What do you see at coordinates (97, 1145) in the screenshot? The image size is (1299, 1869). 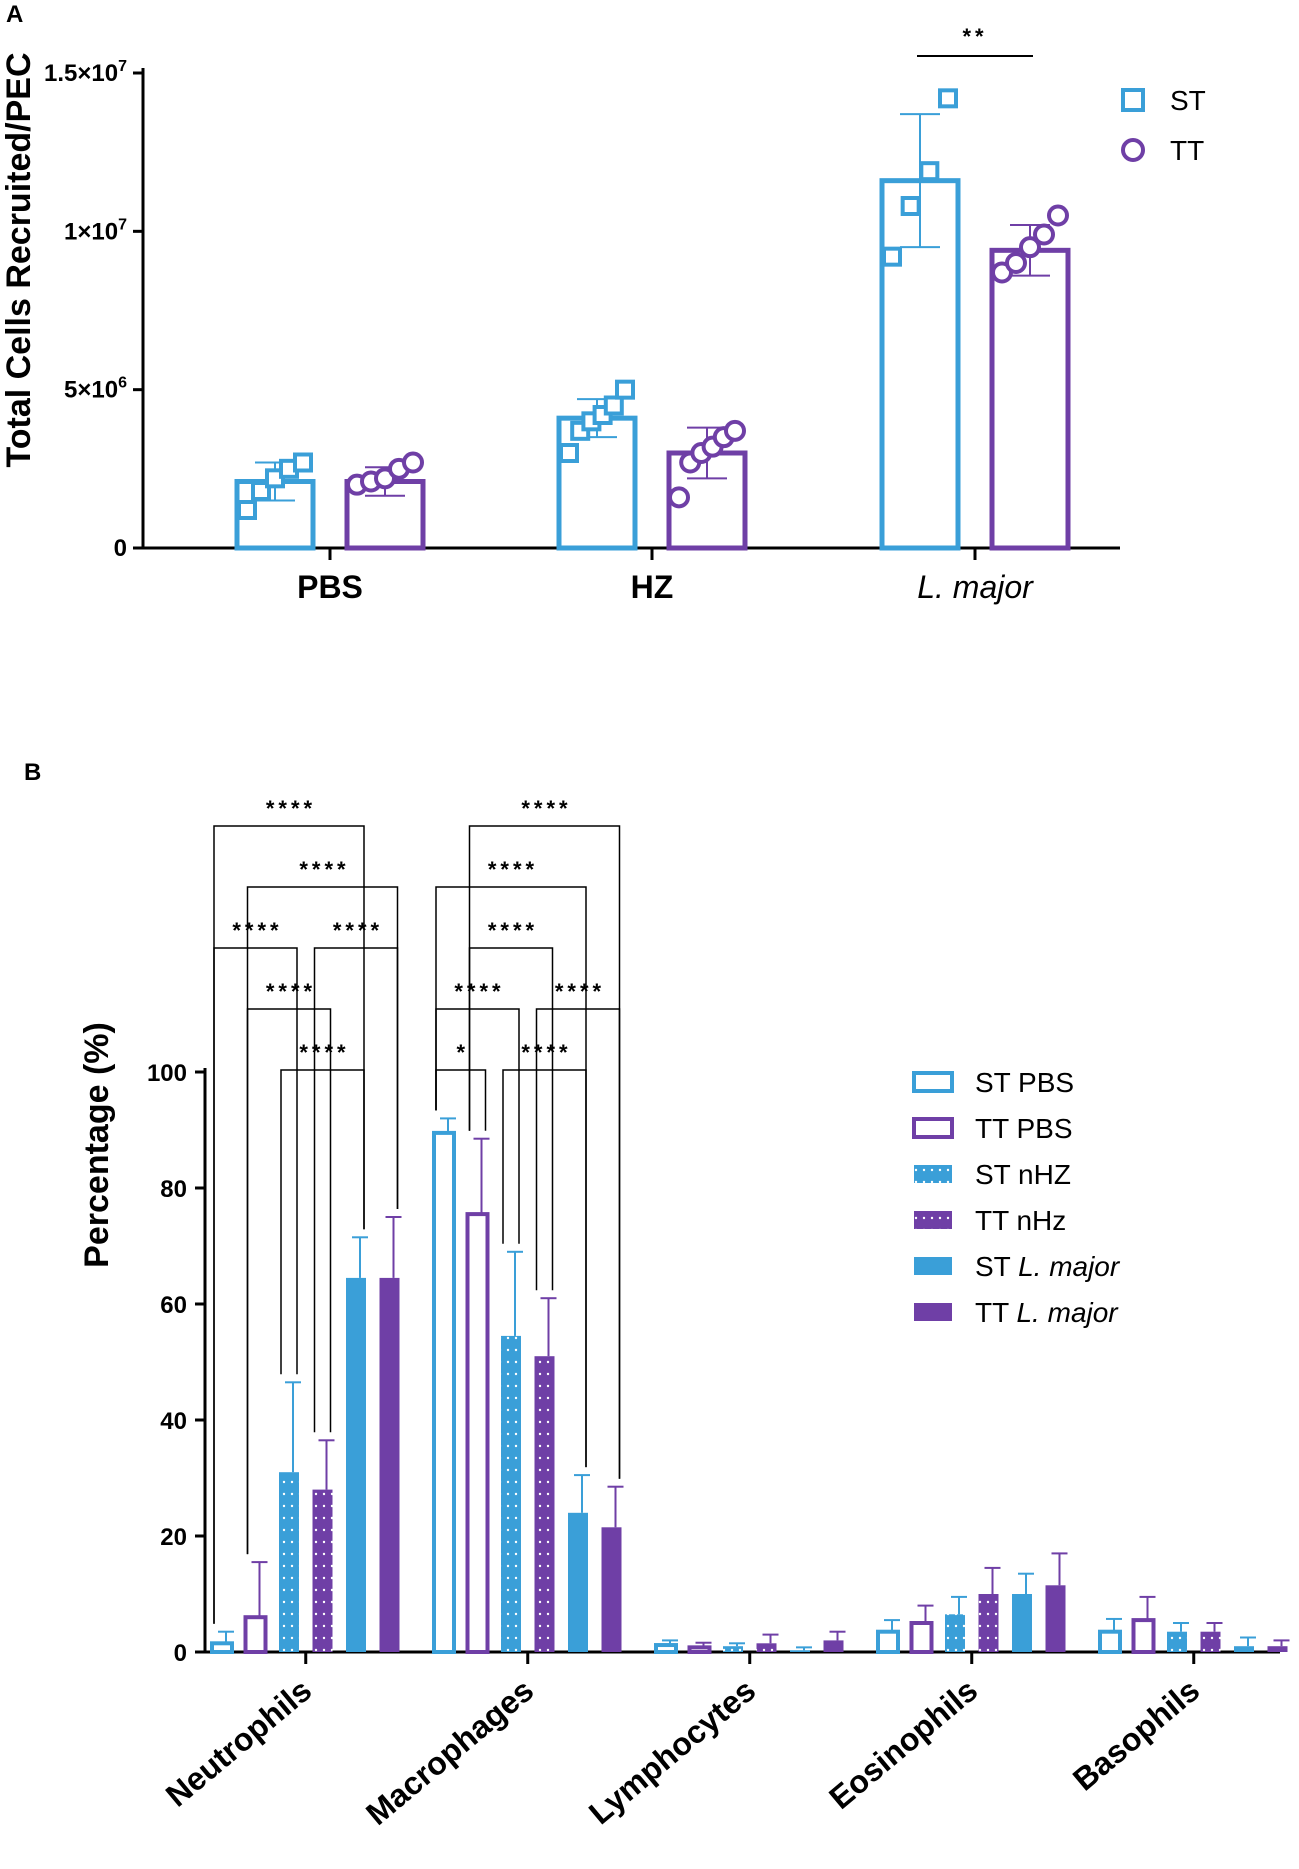 I see `panel-b-y-axis-title: Percentage (%)` at bounding box center [97, 1145].